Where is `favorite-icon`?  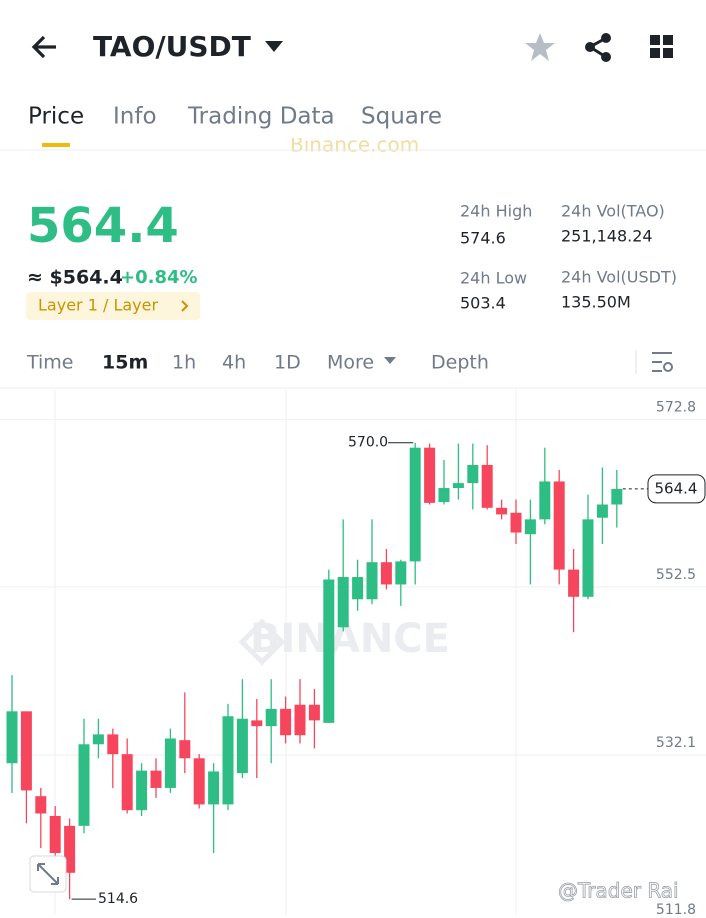
favorite-icon is located at coordinates (540, 47).